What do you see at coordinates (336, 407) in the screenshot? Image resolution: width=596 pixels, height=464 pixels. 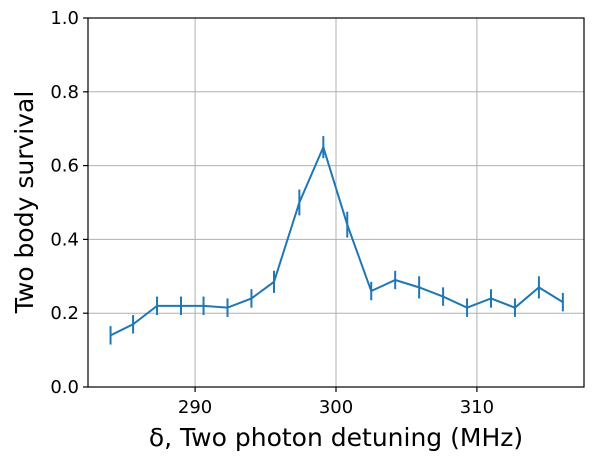 I see `x-tick-label: 300` at bounding box center [336, 407].